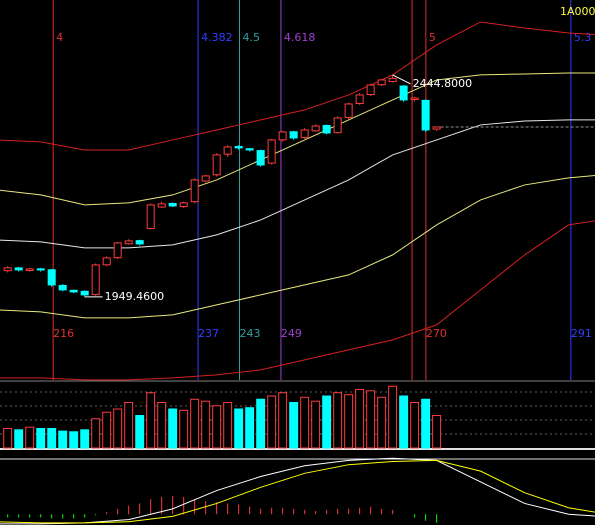  What do you see at coordinates (252, 37) in the screenshot?
I see `time-line-label: 4.5` at bounding box center [252, 37].